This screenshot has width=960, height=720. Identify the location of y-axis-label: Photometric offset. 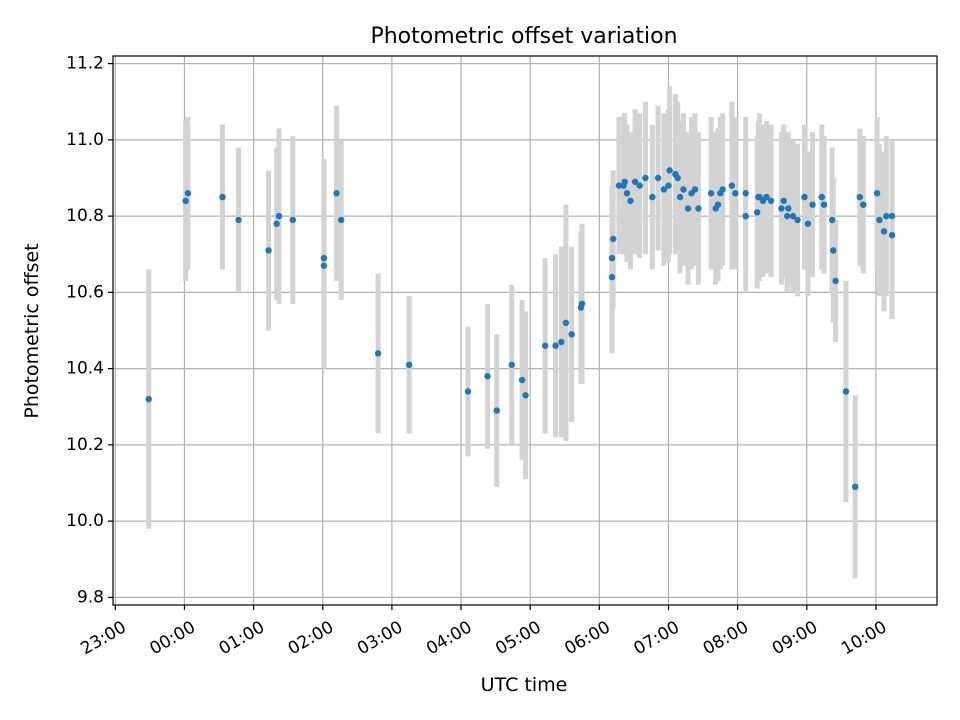
(32, 330).